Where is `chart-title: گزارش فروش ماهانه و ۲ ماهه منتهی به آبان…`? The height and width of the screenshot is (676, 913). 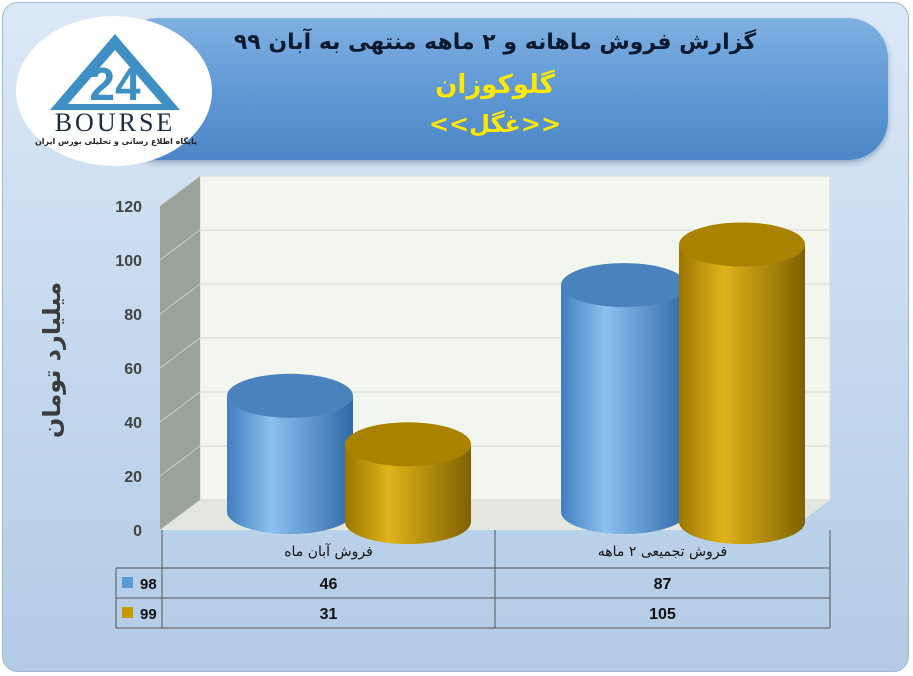
chart-title: گزارش فروش ماهانه و ۲ ماهه منتهی به آبان… is located at coordinates (495, 42).